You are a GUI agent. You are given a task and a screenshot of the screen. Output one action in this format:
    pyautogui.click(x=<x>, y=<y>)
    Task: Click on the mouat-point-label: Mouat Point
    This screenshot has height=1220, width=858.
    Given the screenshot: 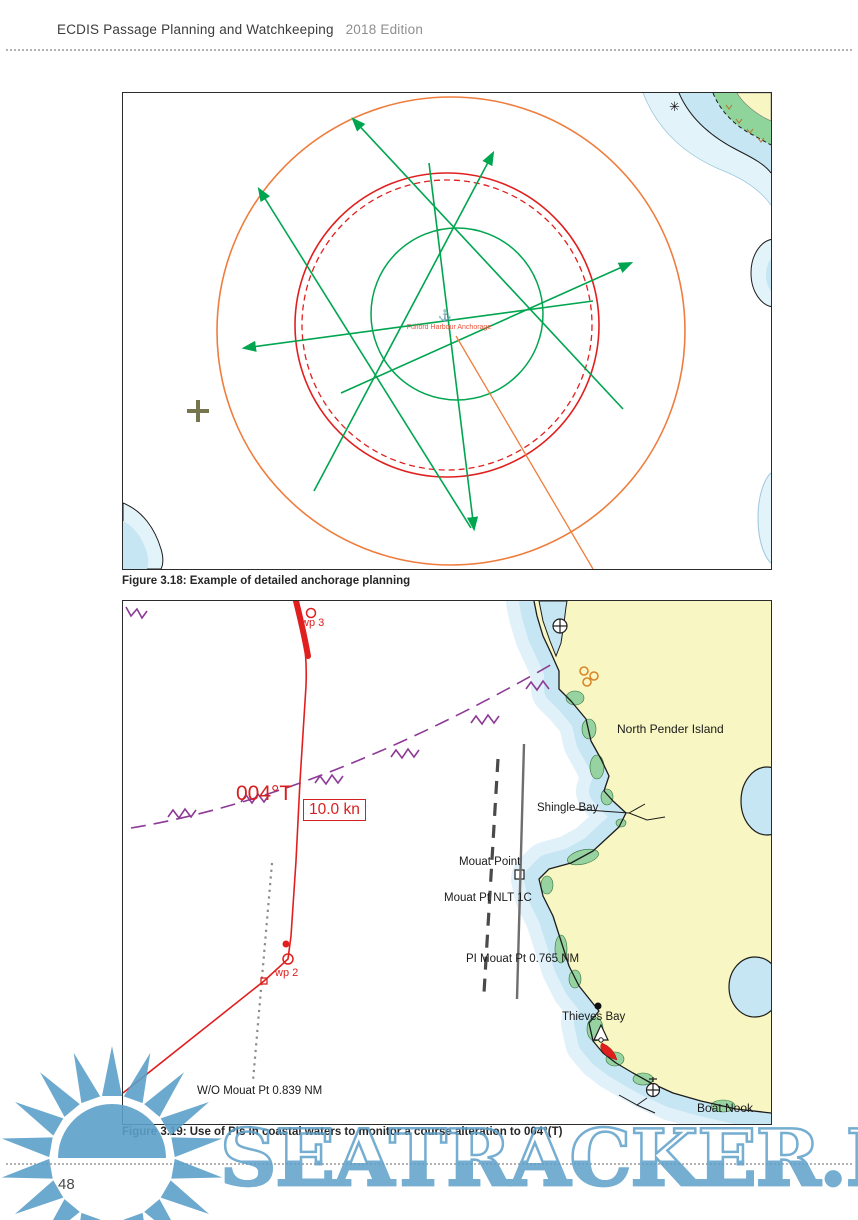 What is the action you would take?
    pyautogui.click(x=490, y=862)
    